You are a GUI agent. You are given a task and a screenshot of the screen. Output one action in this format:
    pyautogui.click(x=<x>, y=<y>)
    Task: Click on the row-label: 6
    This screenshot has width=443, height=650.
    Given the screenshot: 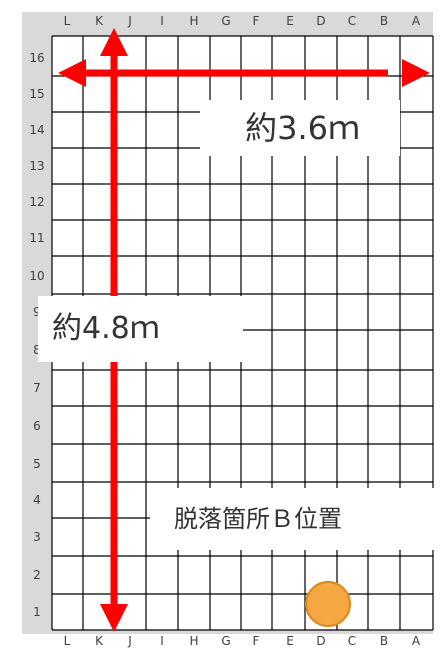 What is the action you would take?
    pyautogui.click(x=37, y=426)
    